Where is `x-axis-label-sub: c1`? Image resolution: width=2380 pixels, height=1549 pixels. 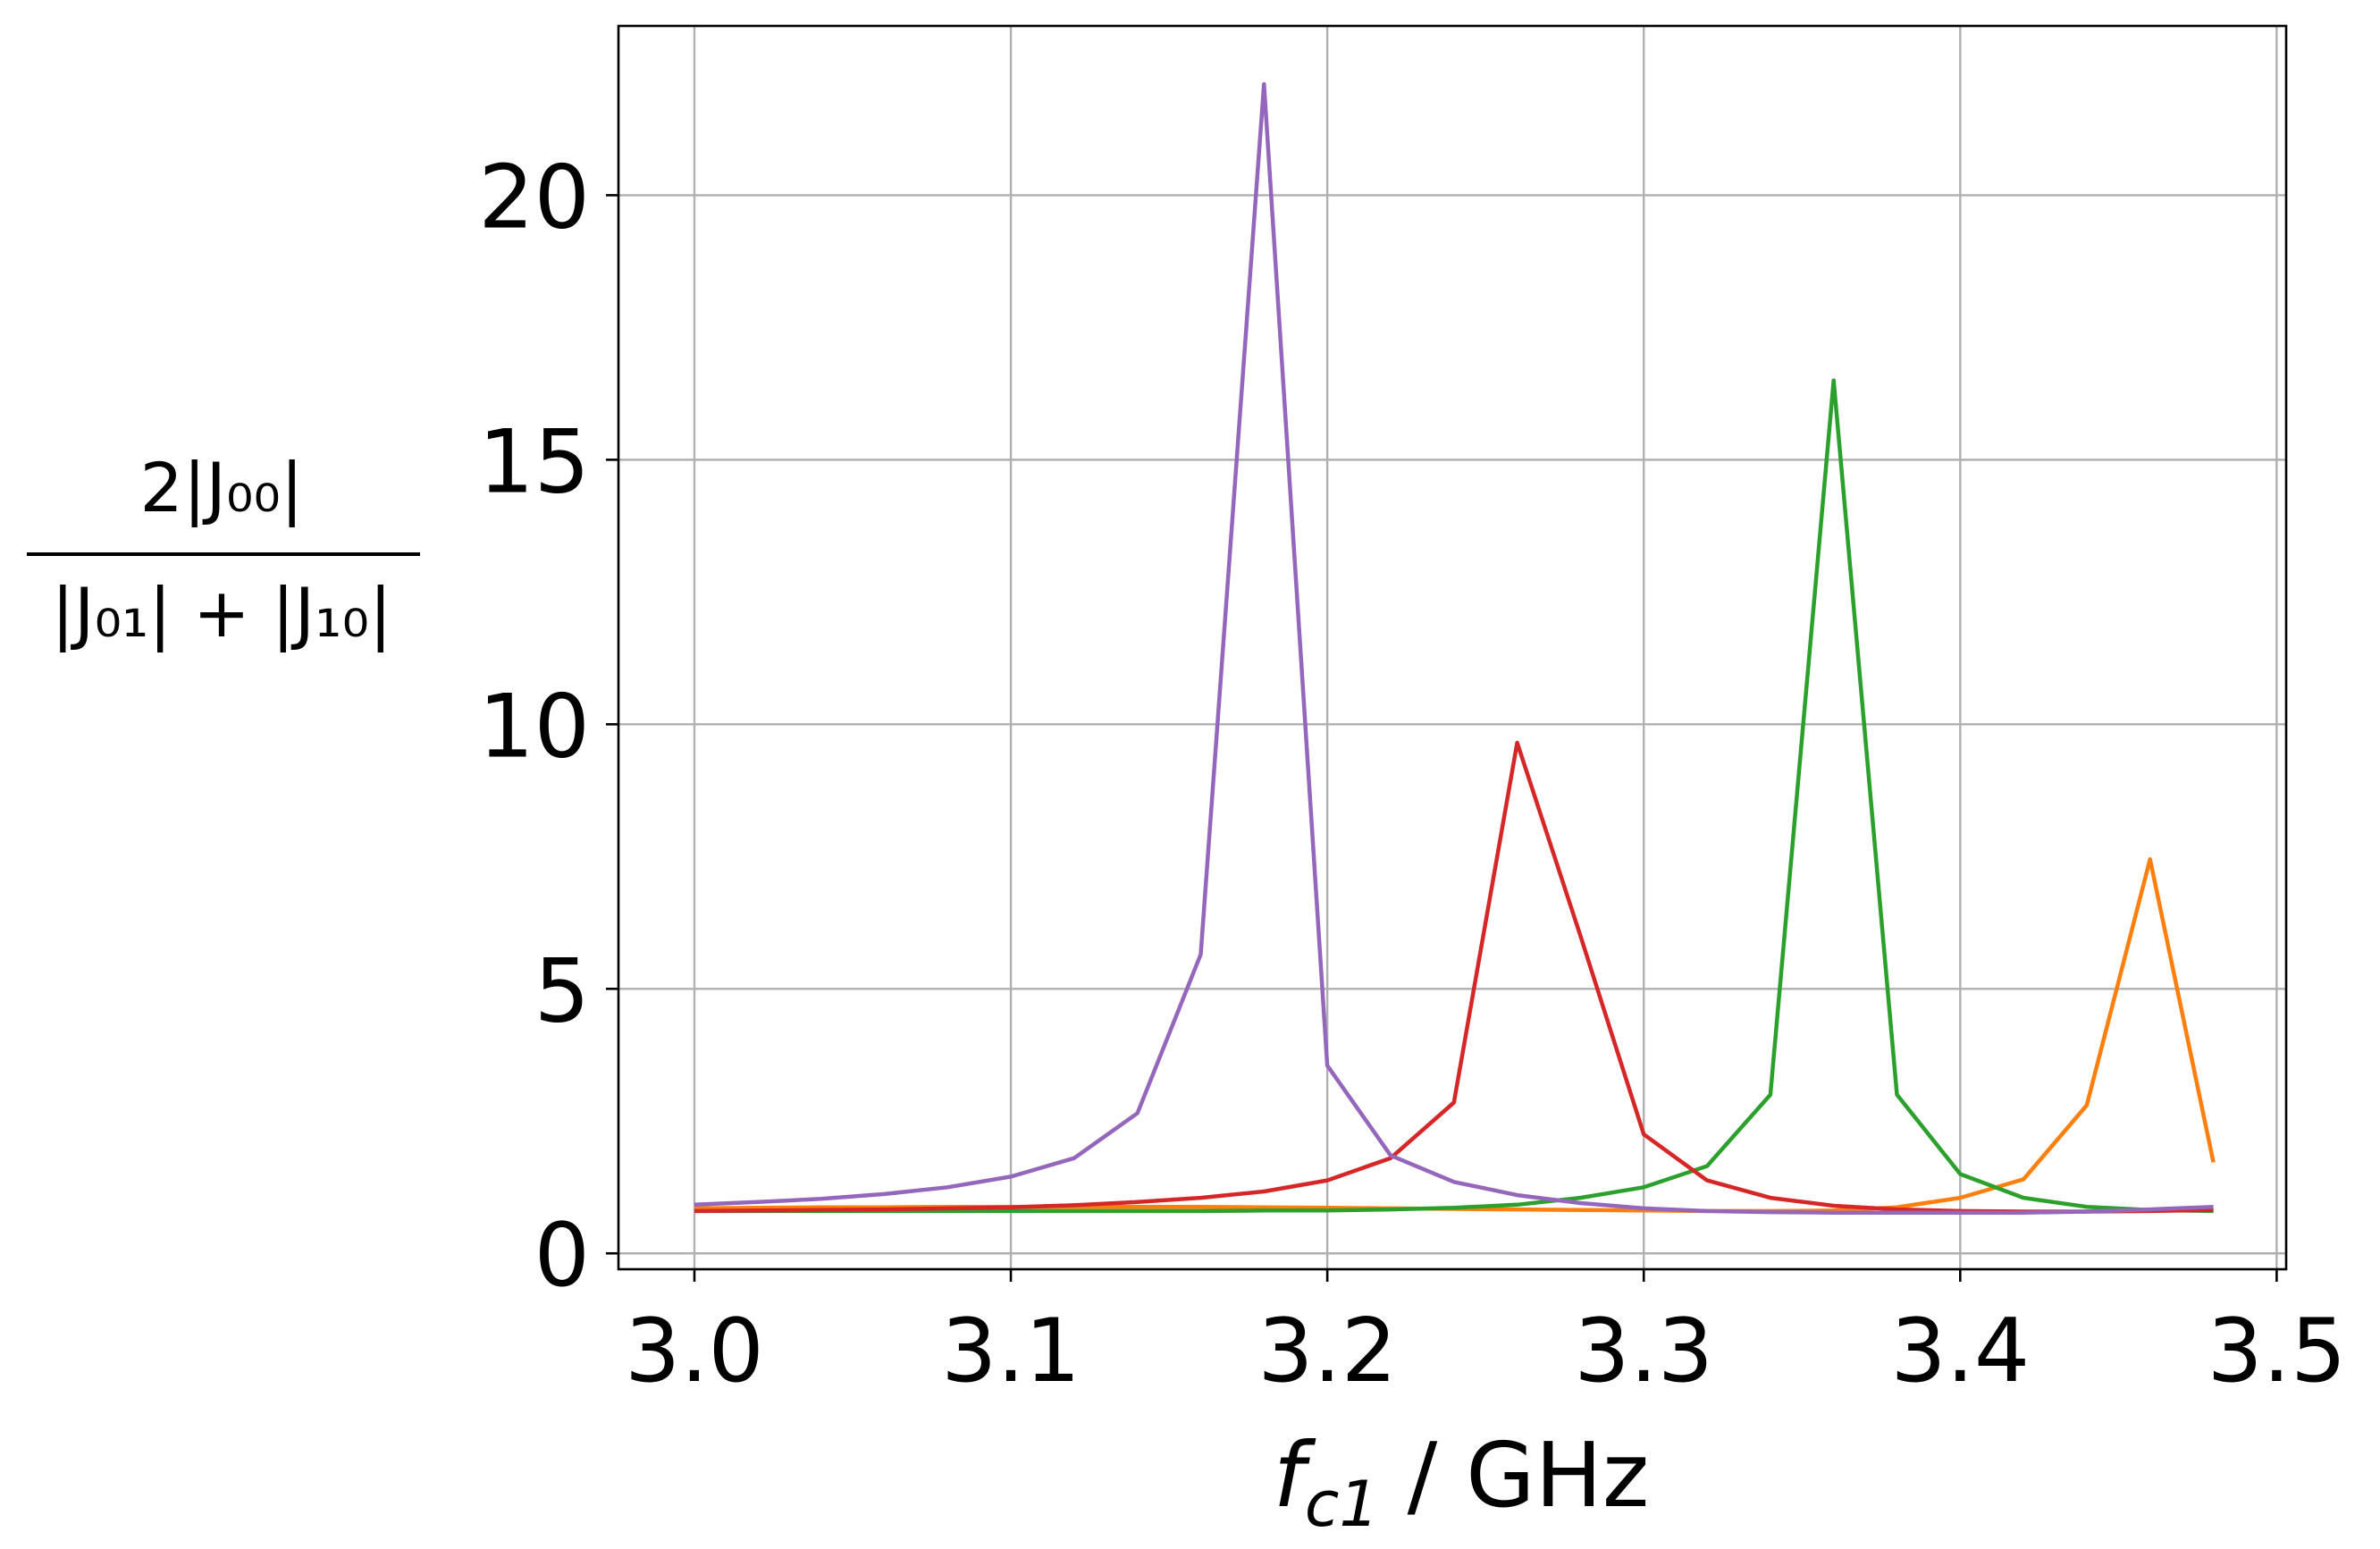 x-axis-label-sub: c1 is located at coordinates (1342, 1504).